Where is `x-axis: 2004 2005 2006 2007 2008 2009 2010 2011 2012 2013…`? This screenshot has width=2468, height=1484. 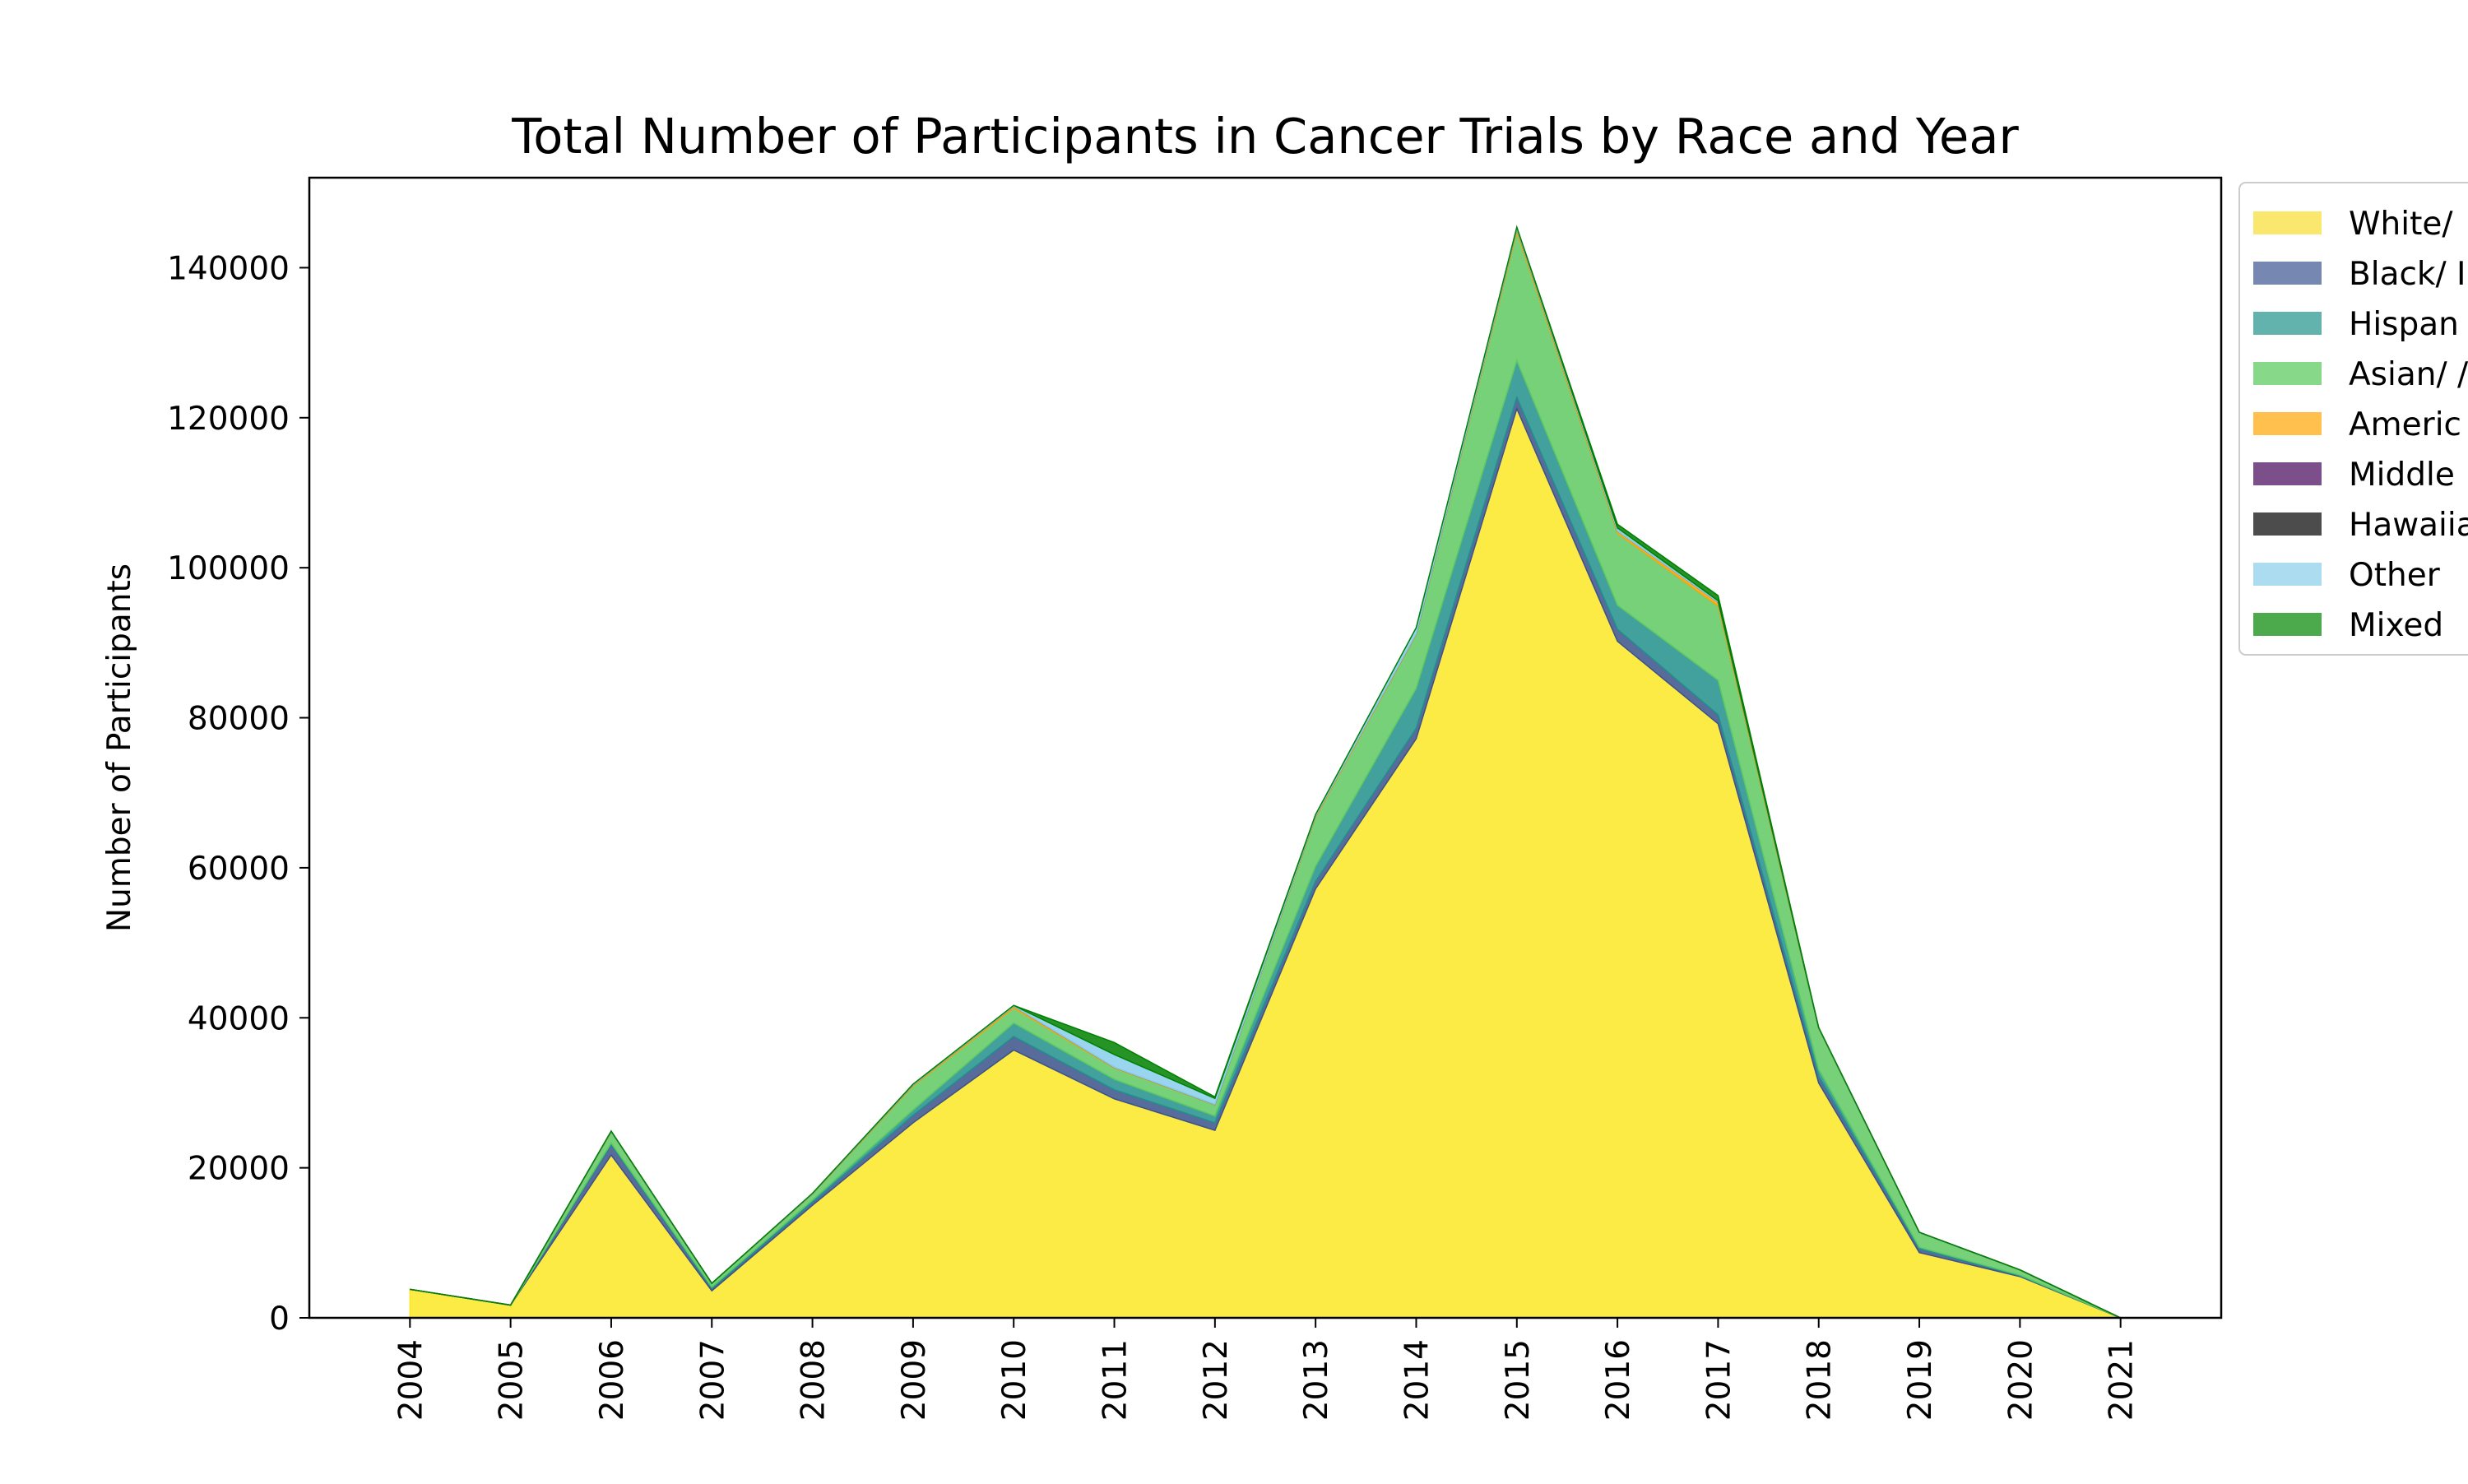
x-axis: 2004 2005 2006 2007 2008 2009 2010 2011 2012 2013… is located at coordinates (1266, 1369).